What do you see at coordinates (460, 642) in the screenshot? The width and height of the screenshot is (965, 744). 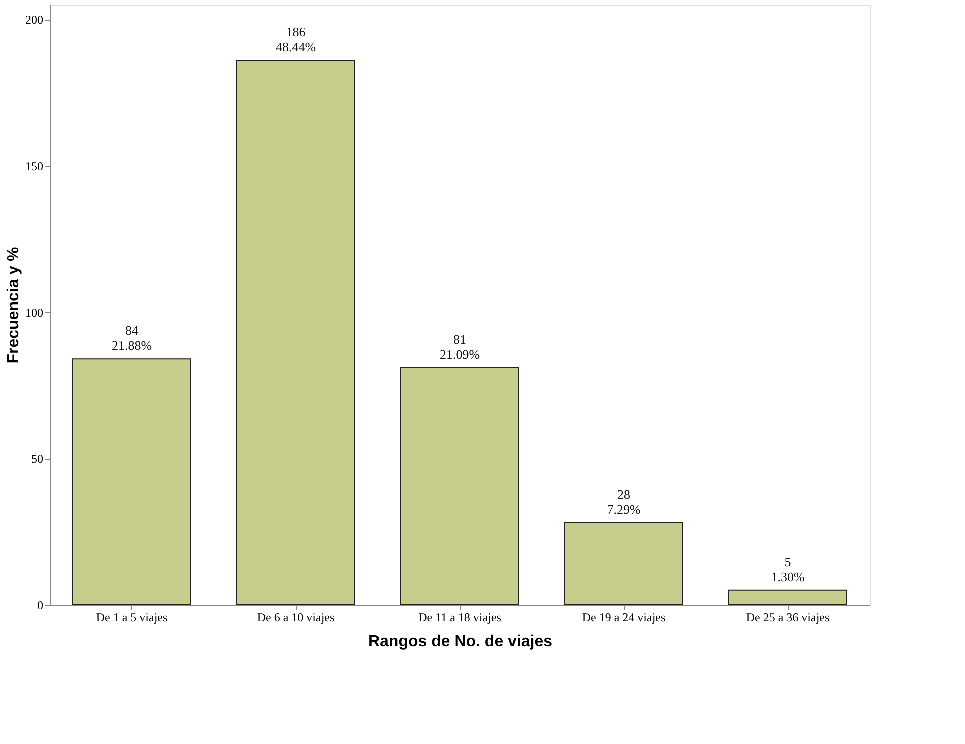 I see `x-axis-title: Rangos de No. de viajes` at bounding box center [460, 642].